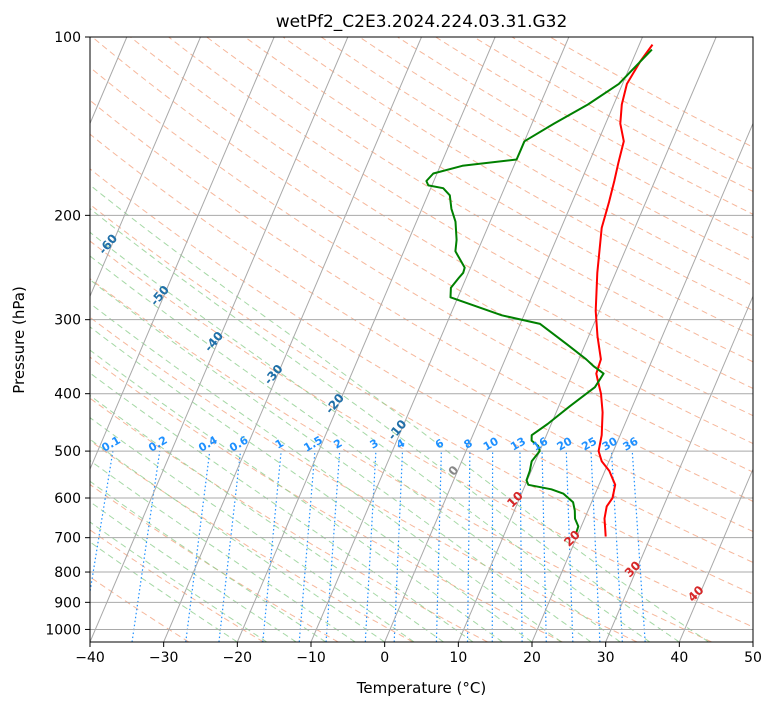  Describe the element at coordinates (453, 470) in the screenshot. I see `isotherm-label: 0` at that location.